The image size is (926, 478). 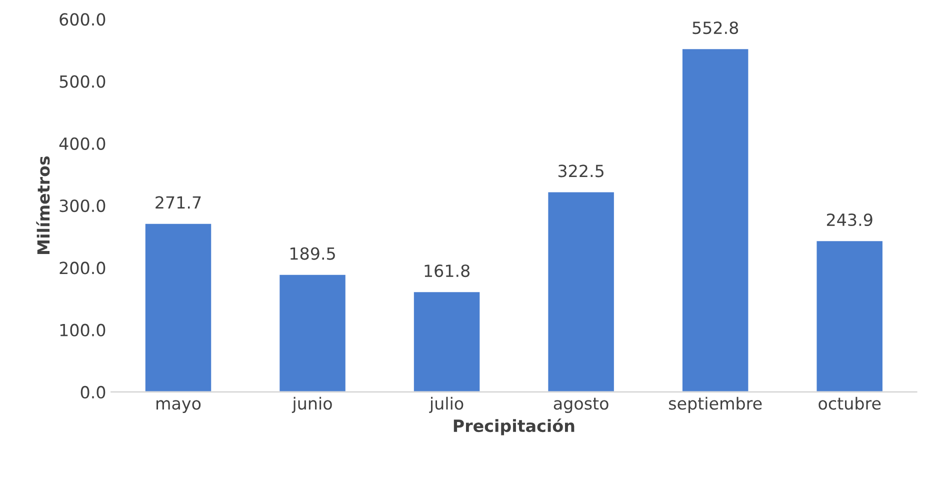 What do you see at coordinates (849, 403) in the screenshot?
I see `x-tick-label: octubre` at bounding box center [849, 403].